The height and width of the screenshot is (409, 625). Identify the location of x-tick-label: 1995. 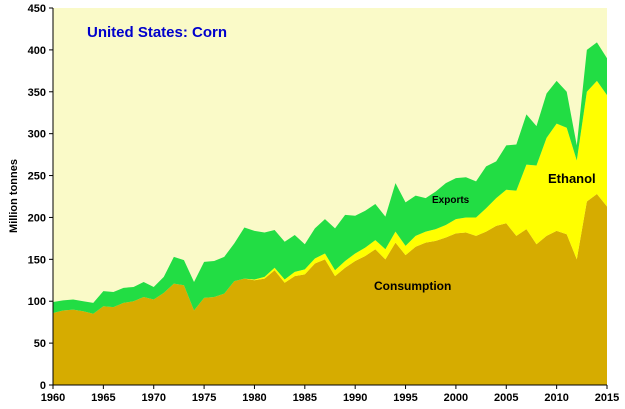
(405, 398).